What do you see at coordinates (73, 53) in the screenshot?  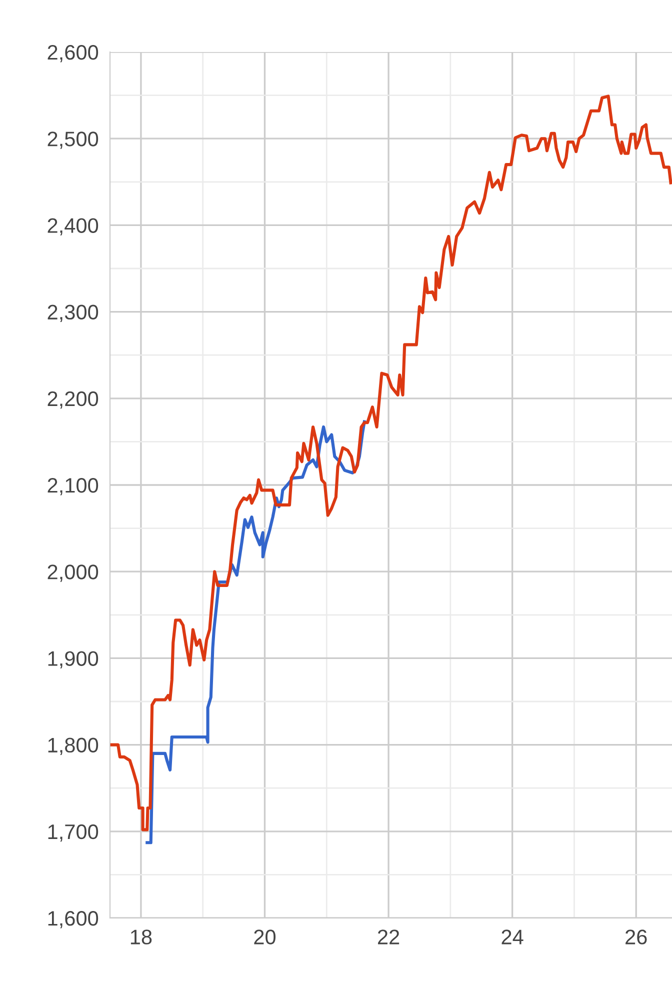 I see `y-tick-label: 2,600` at bounding box center [73, 53].